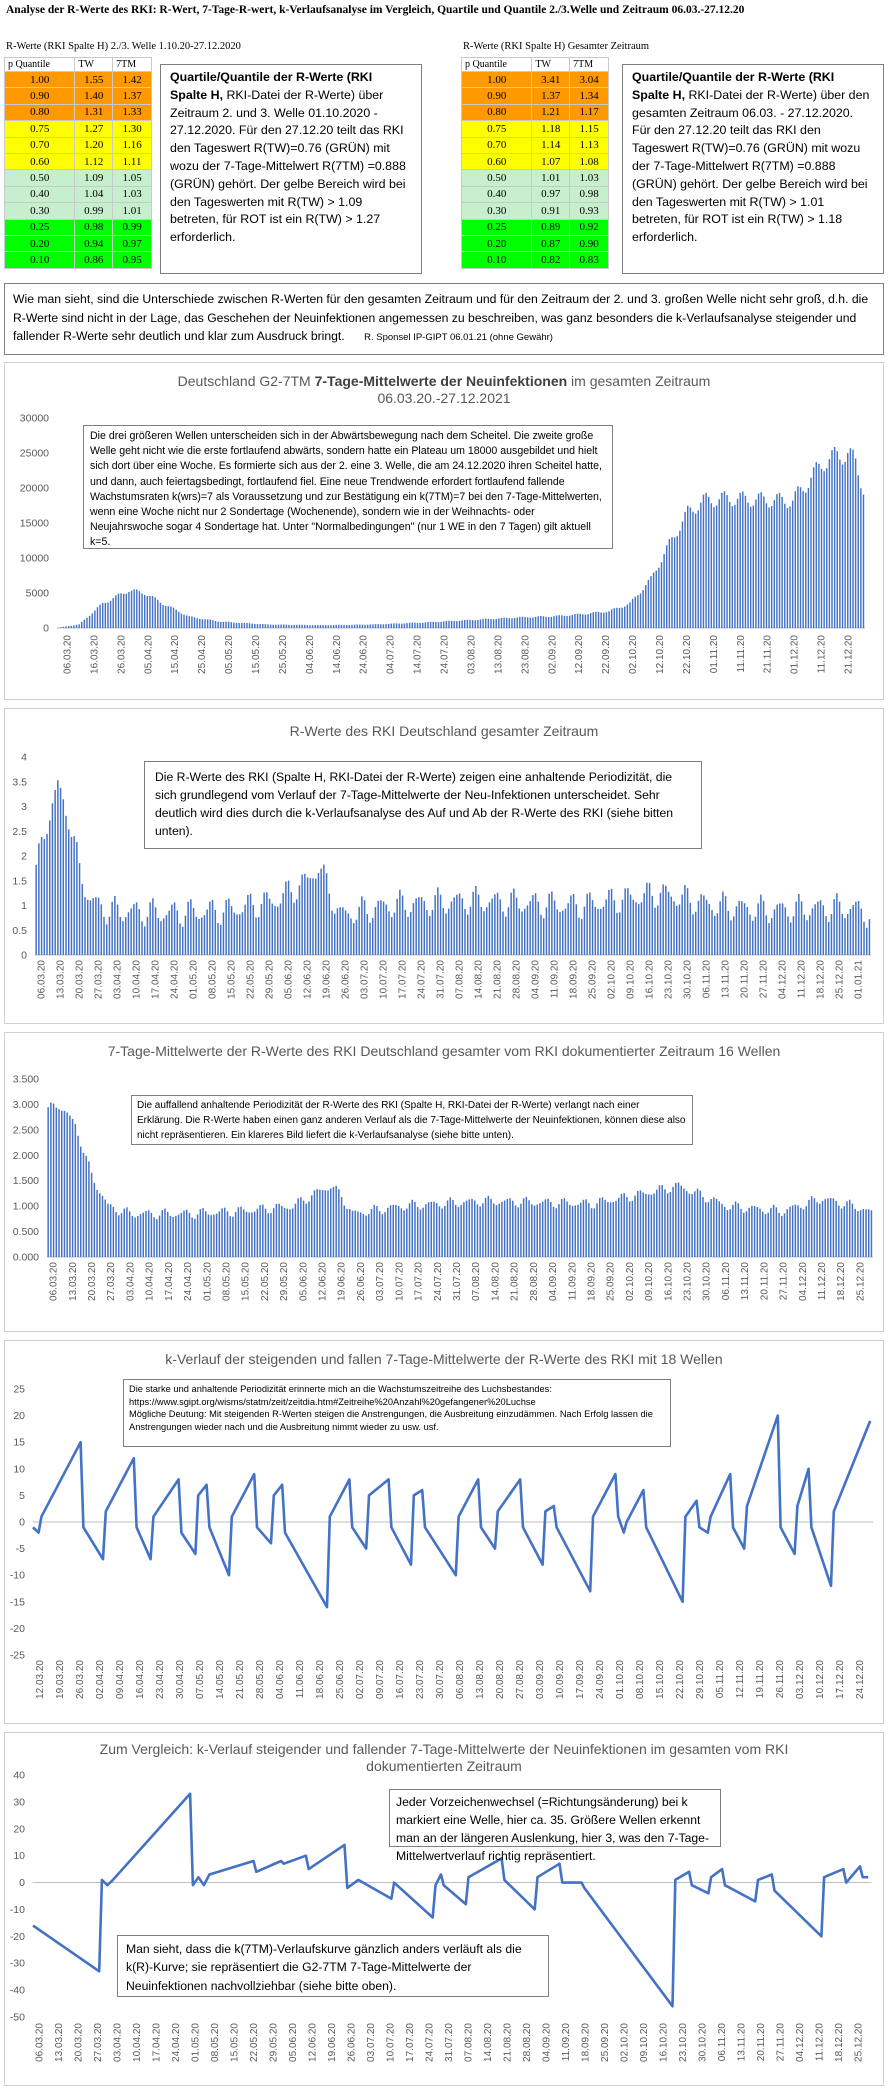 This screenshot has height=2090, width=888. What do you see at coordinates (19, 1390) in the screenshot?
I see `y-tick-label: 25` at bounding box center [19, 1390].